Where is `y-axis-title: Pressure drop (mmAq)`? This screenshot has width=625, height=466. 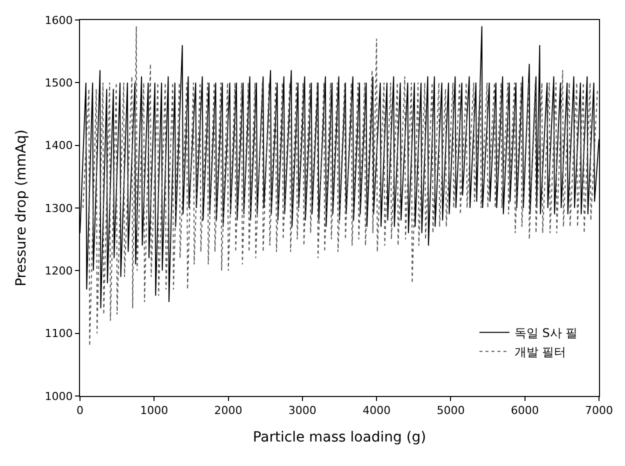
y-axis-title: Pressure drop (mmAq) is located at coordinates (21, 208).